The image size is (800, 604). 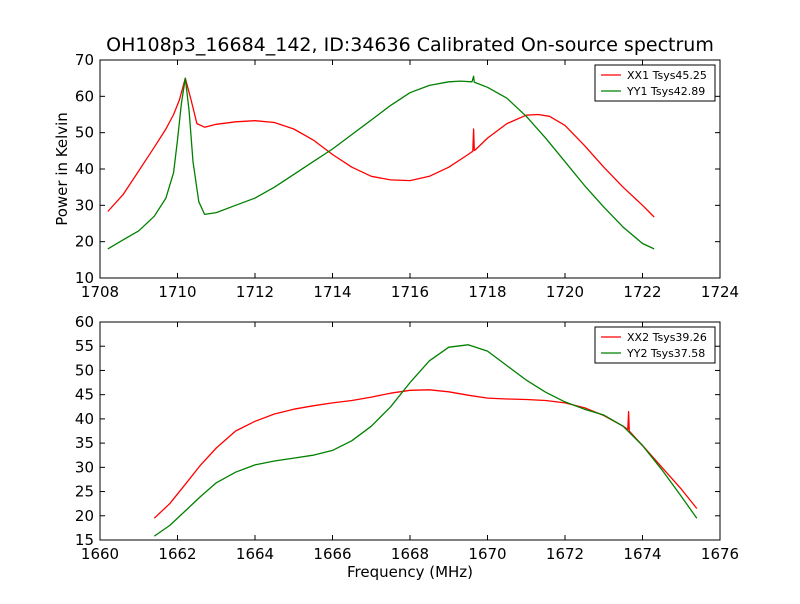 What do you see at coordinates (100, 292) in the screenshot?
I see `x-tick-label: 1708` at bounding box center [100, 292].